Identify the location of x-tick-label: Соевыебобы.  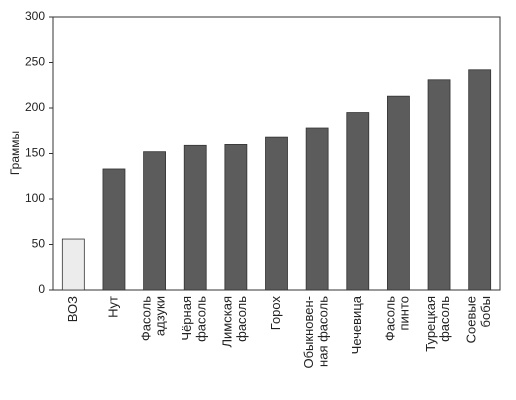
(478, 319).